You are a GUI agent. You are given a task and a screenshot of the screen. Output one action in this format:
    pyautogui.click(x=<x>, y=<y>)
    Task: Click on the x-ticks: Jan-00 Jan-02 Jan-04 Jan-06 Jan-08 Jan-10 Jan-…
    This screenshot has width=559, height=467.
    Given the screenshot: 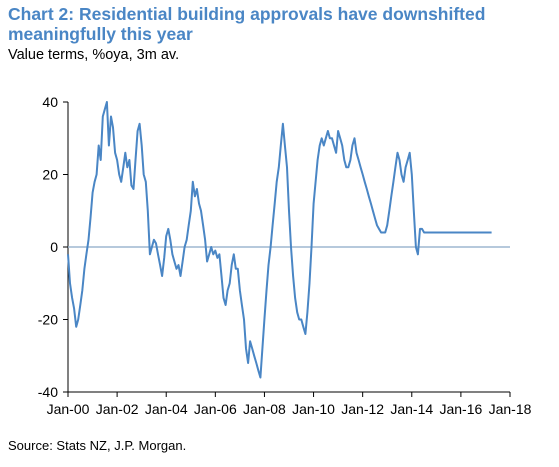 What is the action you would take?
    pyautogui.click(x=289, y=404)
    